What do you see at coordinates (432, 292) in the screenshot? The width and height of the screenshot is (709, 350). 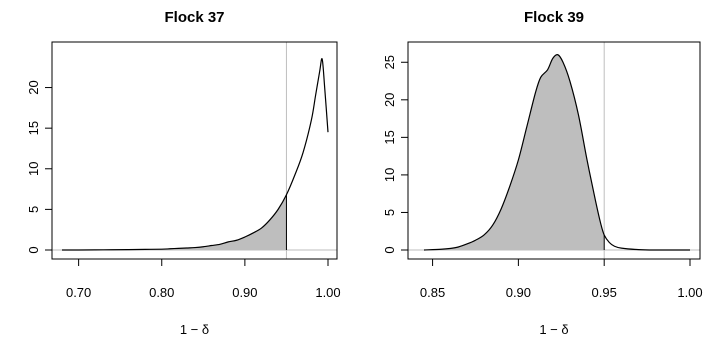 I see `x-tick-label: 0.85` at bounding box center [432, 292].